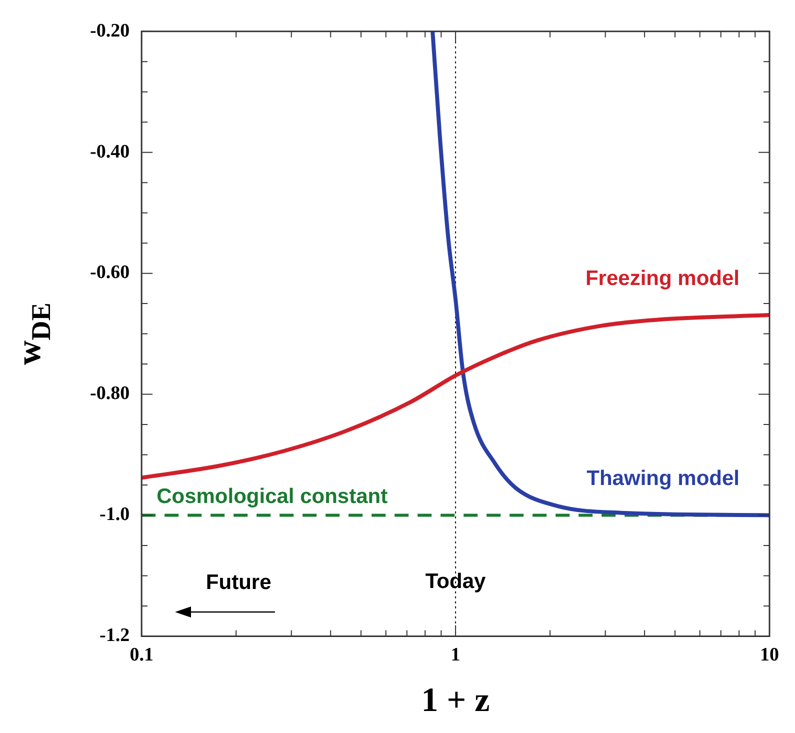 The image size is (795, 733). I want to click on series-label: Thawing model, so click(663, 478).